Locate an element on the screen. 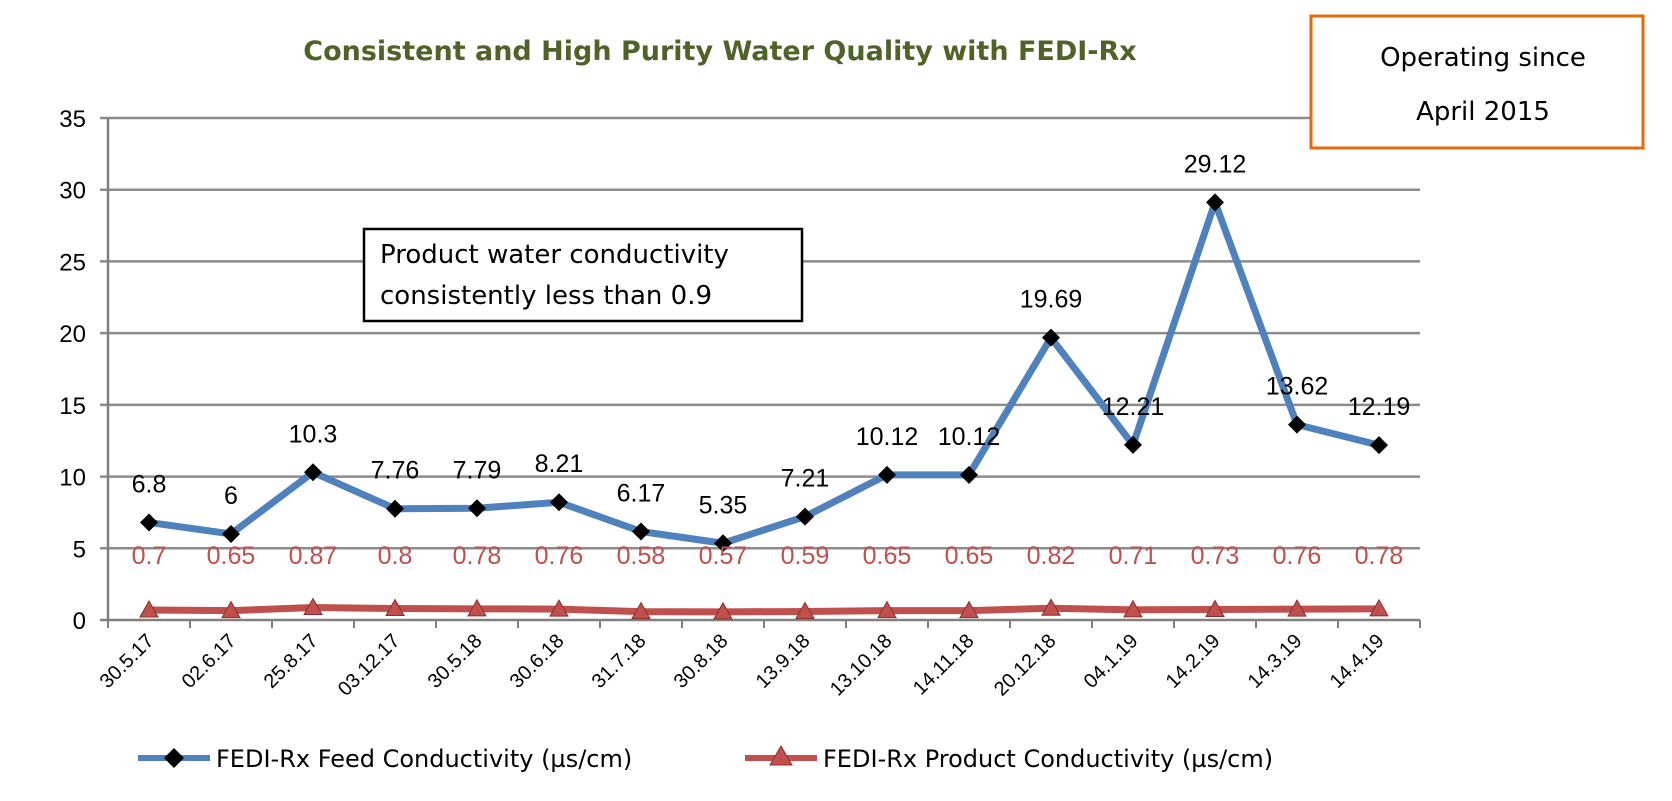  x-tick-label: 20.12.18 is located at coordinates (1025, 665).